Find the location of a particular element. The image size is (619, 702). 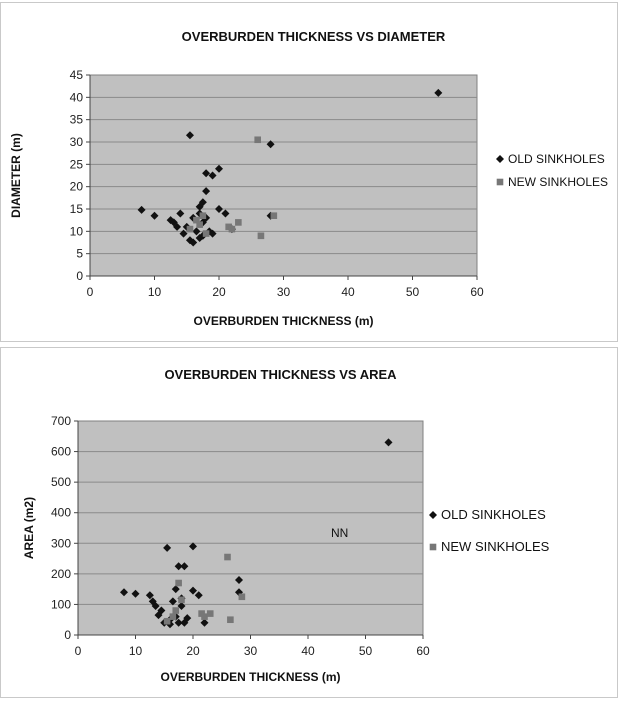

x-axis-label: OVERBURDEN THICKNESS (m) is located at coordinates (283, 321).